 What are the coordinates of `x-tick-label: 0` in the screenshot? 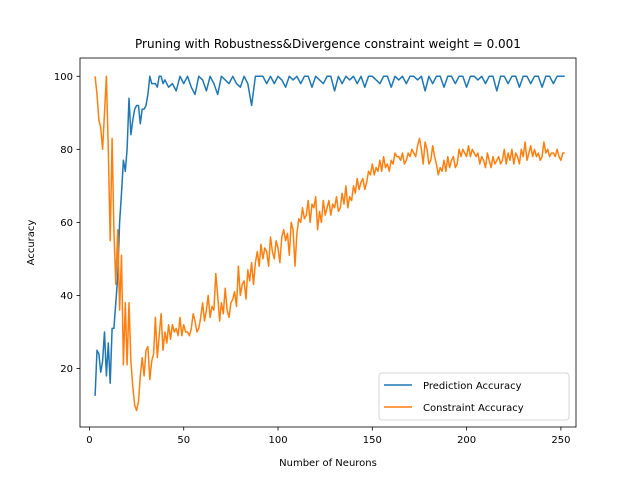 It's located at (89, 440).